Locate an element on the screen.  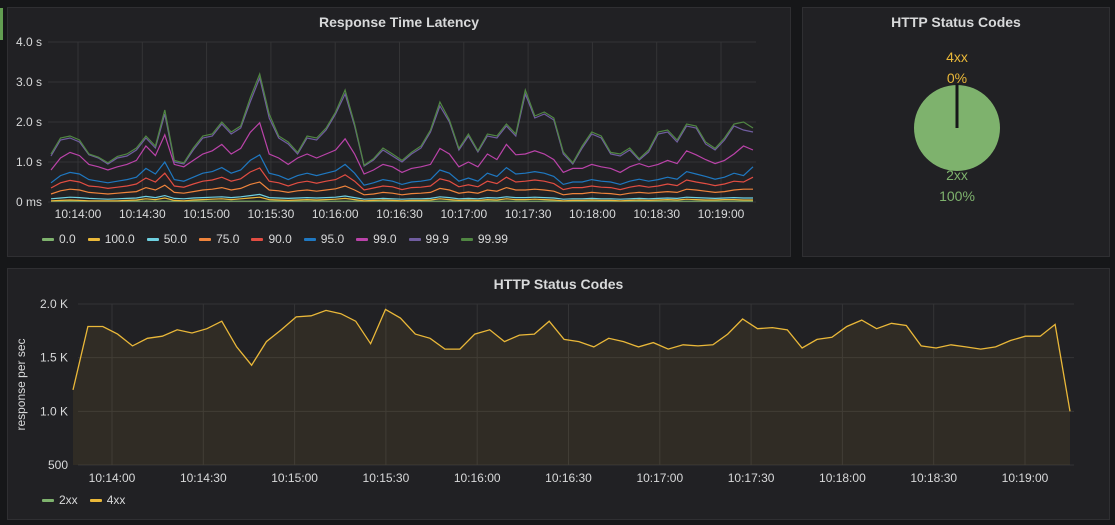
legend-item: 4xx is located at coordinates (107, 500).